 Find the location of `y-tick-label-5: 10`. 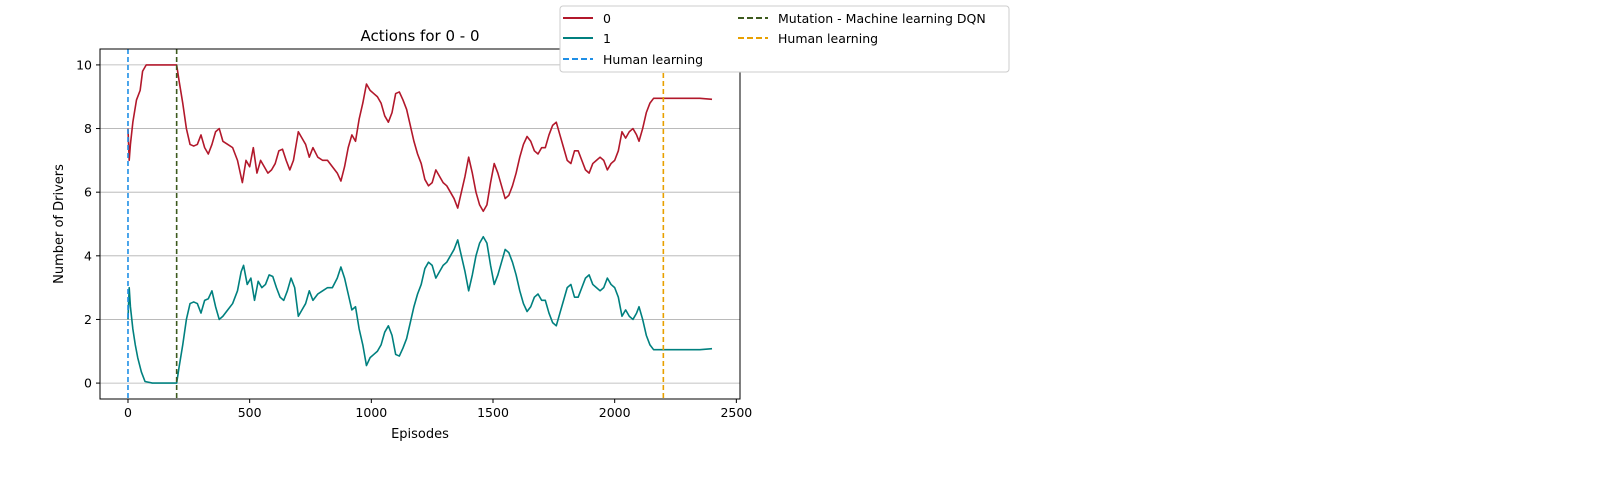

y-tick-label-5: 10 is located at coordinates (84, 64).